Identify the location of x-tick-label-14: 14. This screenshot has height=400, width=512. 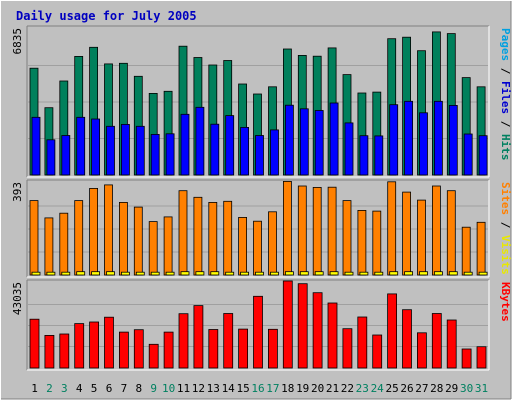
(229, 388).